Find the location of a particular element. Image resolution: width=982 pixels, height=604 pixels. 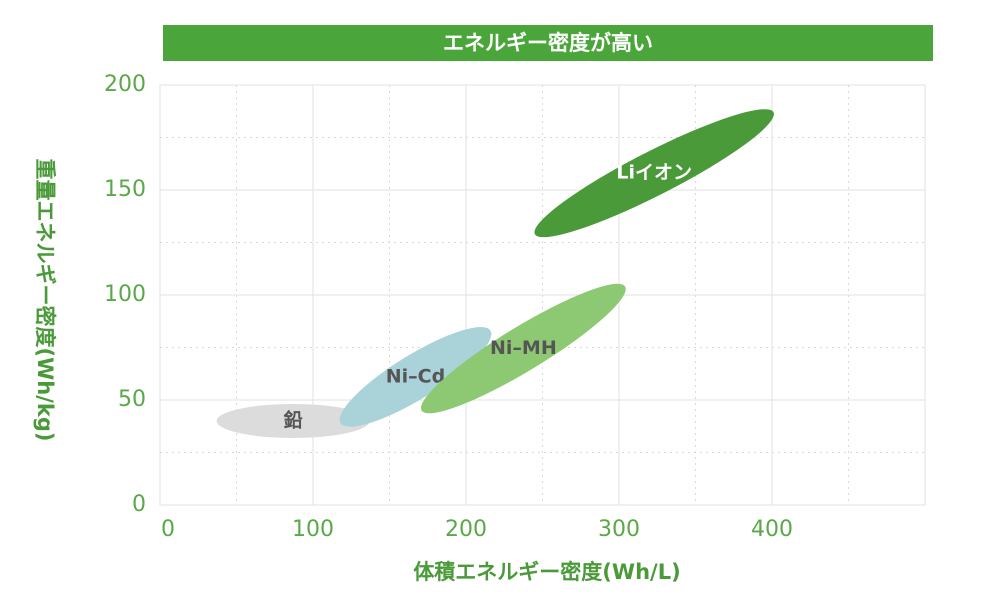

x-tick-label: 0 is located at coordinates (168, 529).